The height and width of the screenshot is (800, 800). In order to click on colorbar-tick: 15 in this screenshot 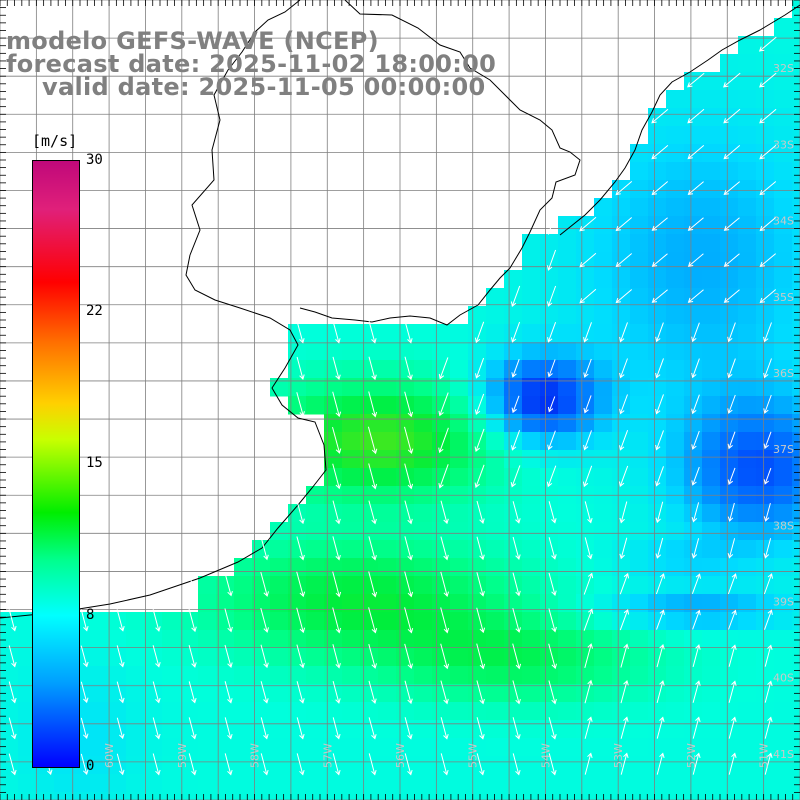, I will do `click(94, 463)`.